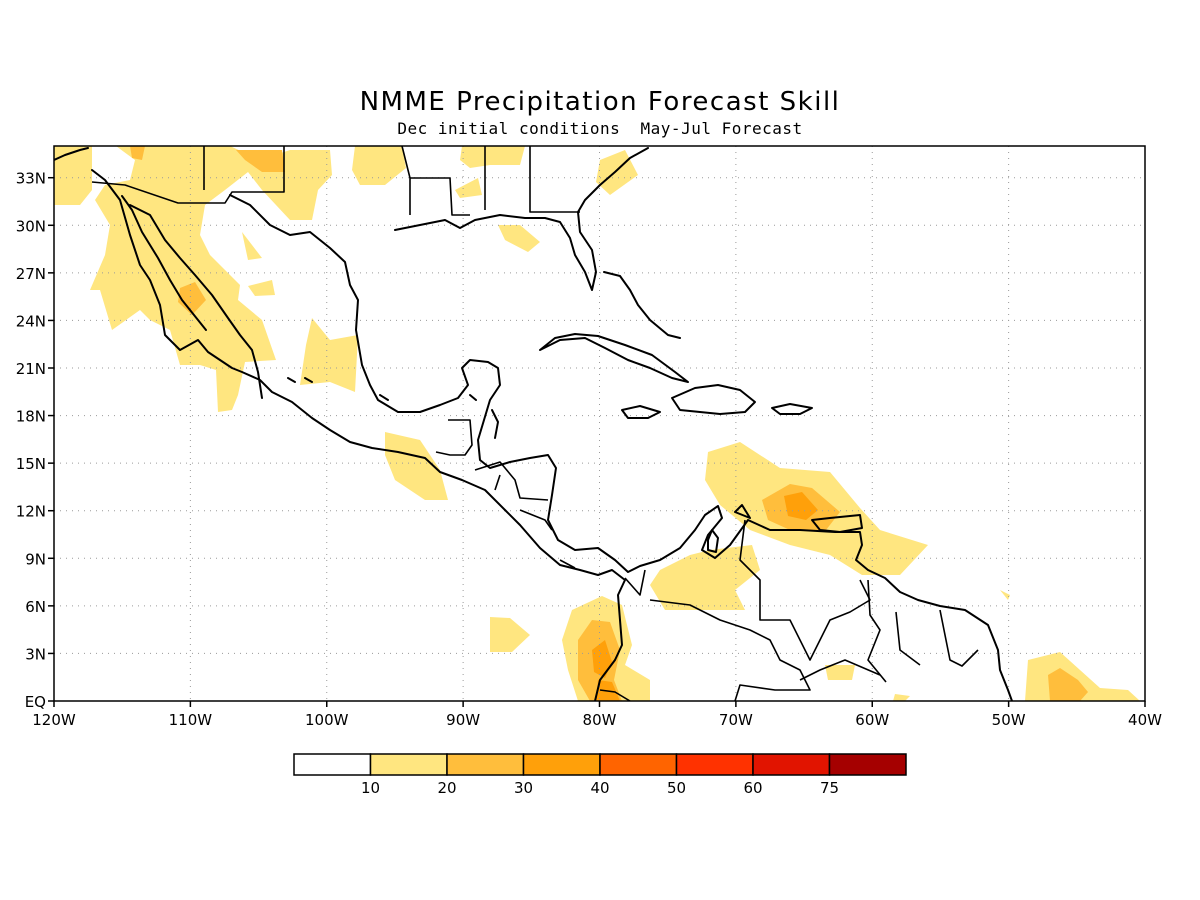  What do you see at coordinates (829, 788) in the screenshot?
I see `colorbar-label: 75` at bounding box center [829, 788].